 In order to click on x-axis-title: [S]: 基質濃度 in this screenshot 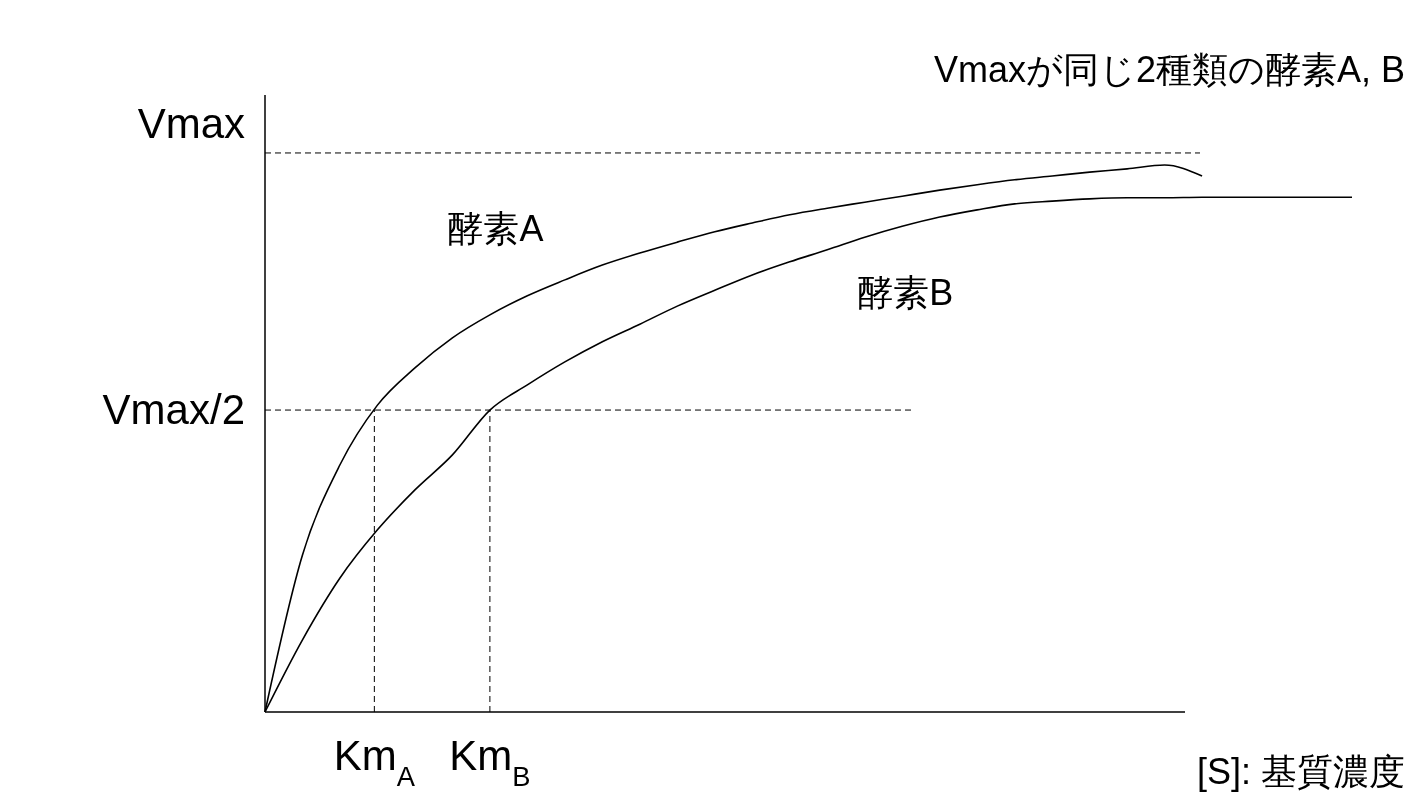, I will do `click(1300, 771)`.